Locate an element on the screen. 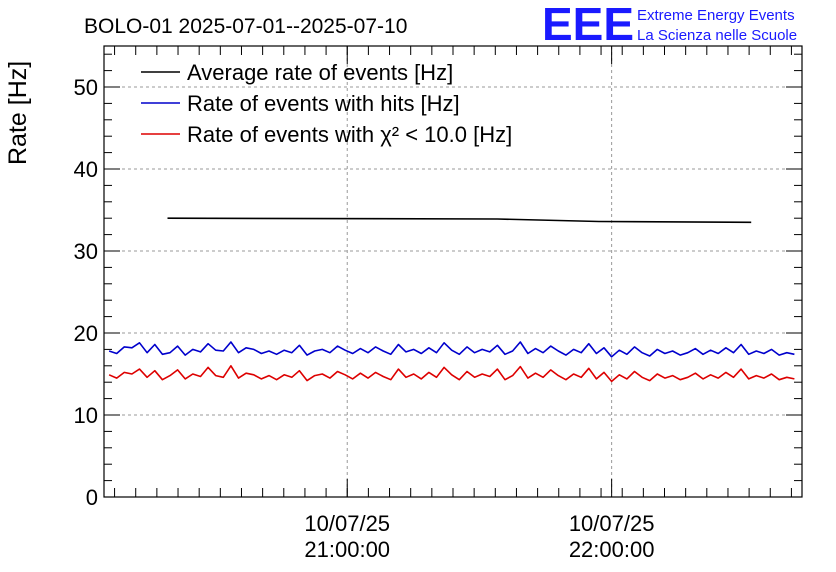  y-tick-label: 20 is located at coordinates (86, 333).